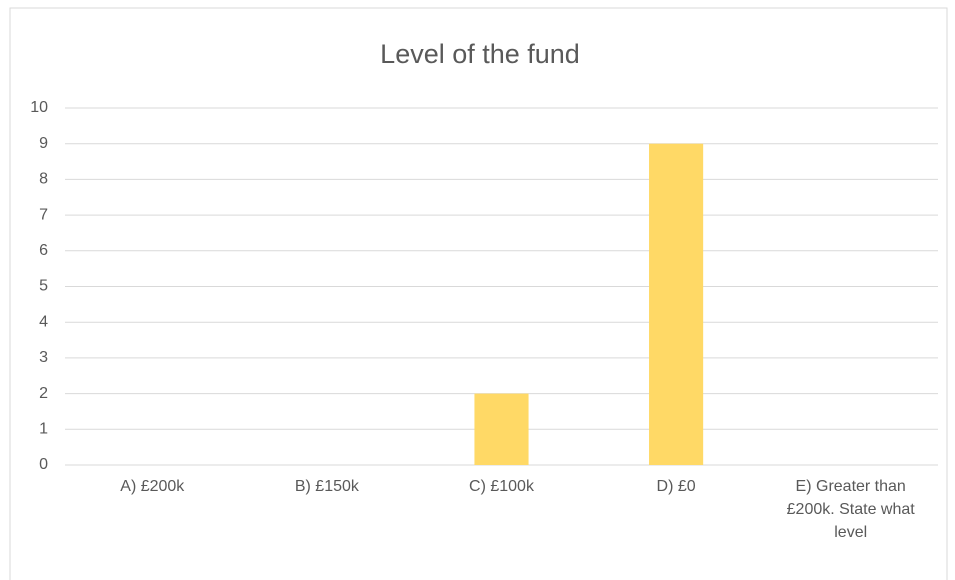 Image resolution: width=955 pixels, height=580 pixels. I want to click on x-tick-label: D) £0, so click(676, 486).